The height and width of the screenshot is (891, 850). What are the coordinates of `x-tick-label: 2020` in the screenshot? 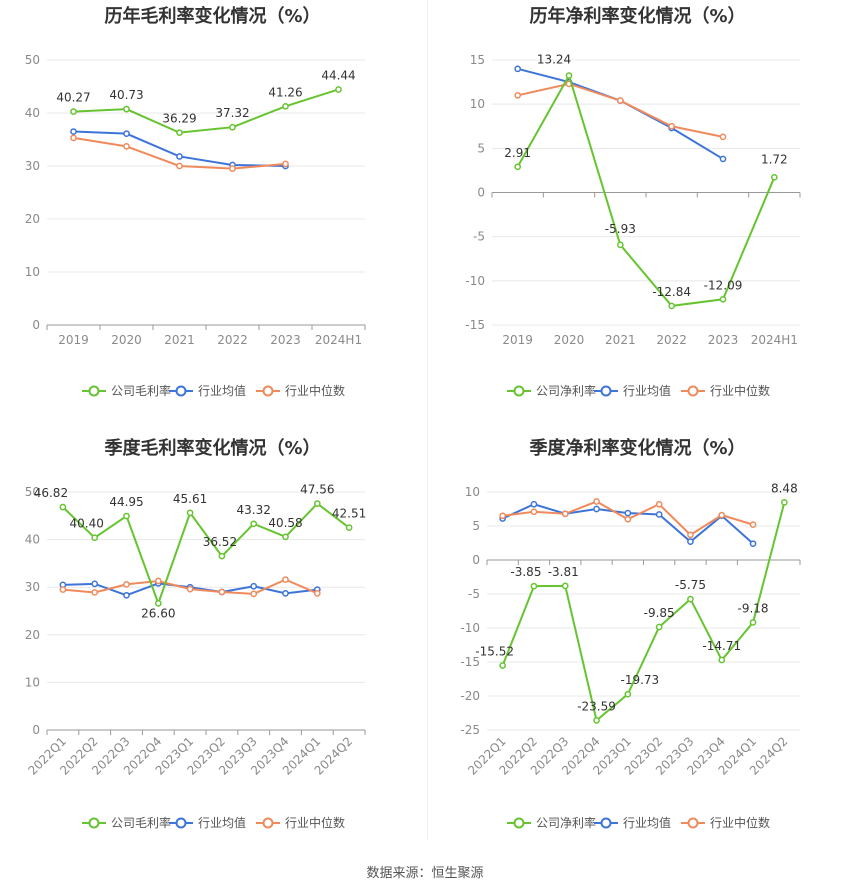 It's located at (126, 340).